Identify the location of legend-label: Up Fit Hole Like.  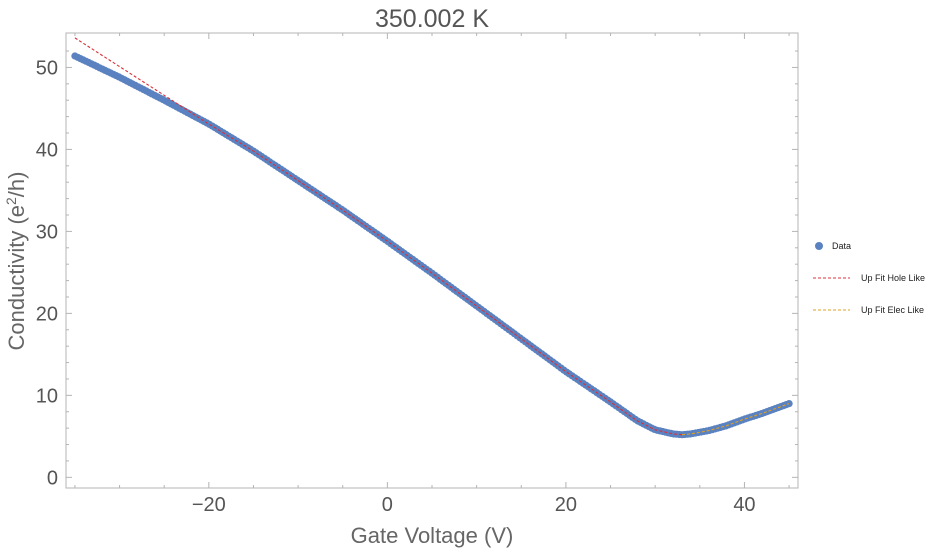
(893, 278).